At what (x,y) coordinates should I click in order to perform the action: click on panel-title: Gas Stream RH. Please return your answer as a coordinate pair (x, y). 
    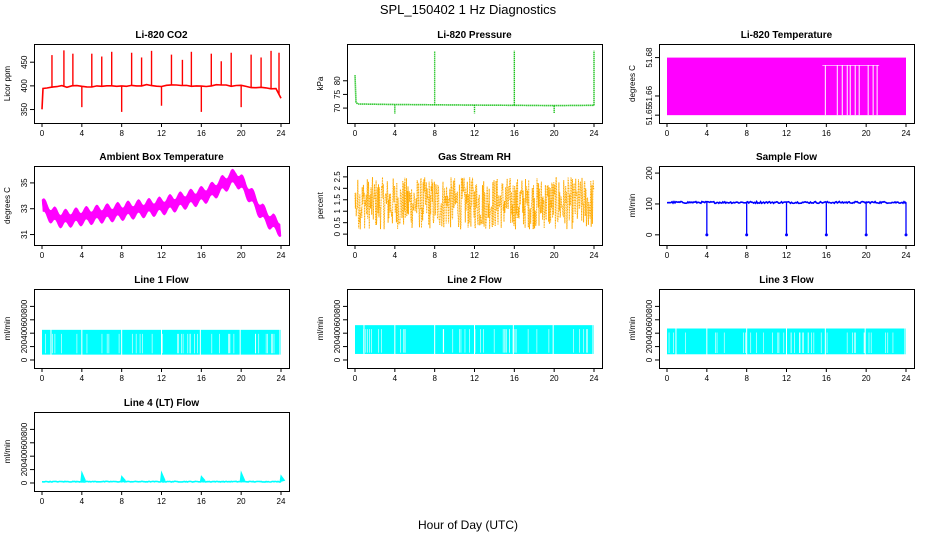
    Looking at the image, I should click on (474, 157).